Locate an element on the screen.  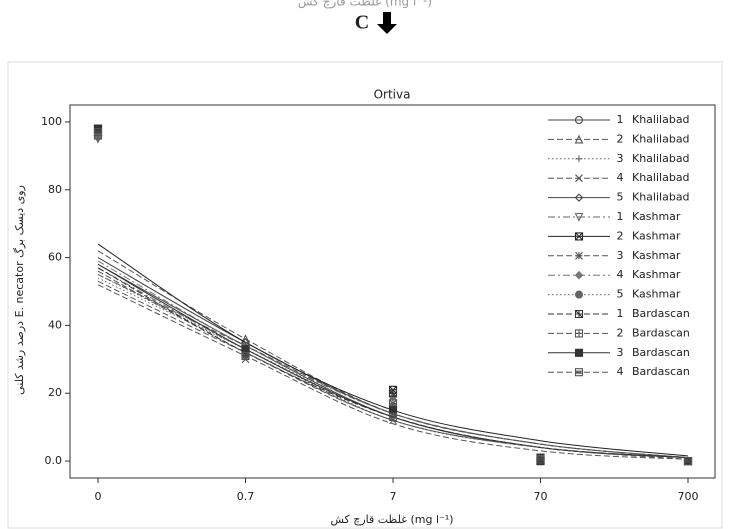
panel-label: C is located at coordinates (362, 23).